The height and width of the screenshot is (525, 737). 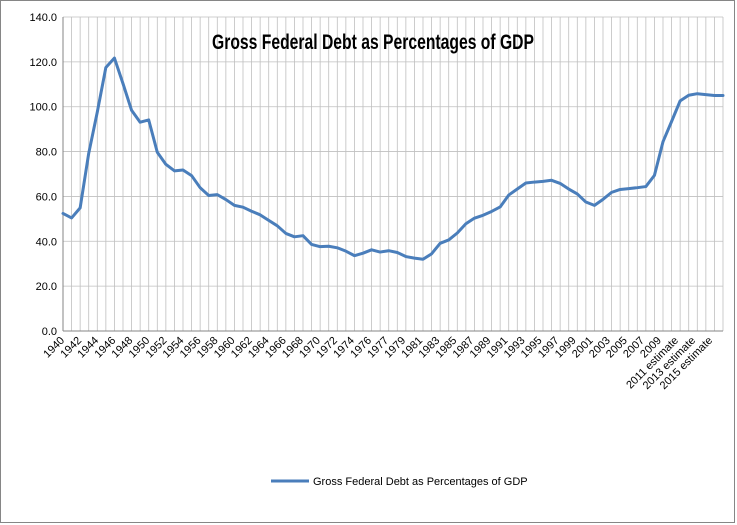 I want to click on y-tick-label: 120.0, so click(x=43, y=63).